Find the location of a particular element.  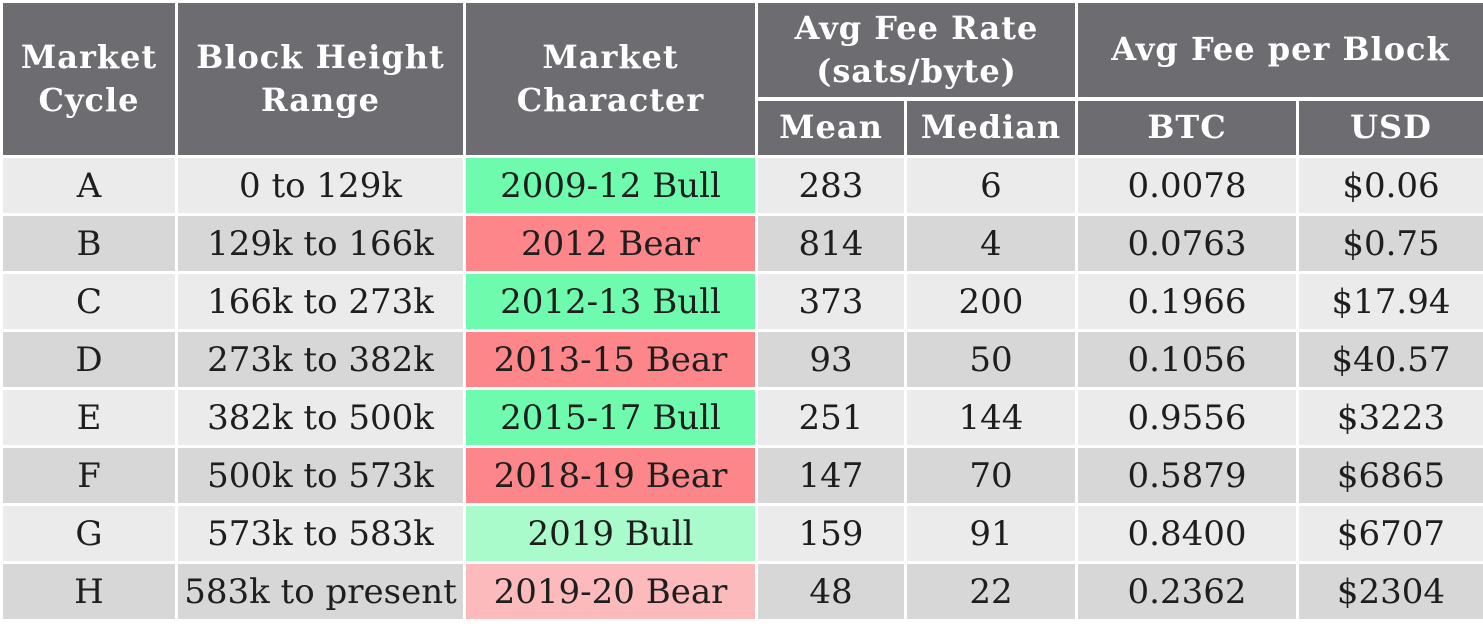

cell-usd: $17.94 is located at coordinates (1389, 301).